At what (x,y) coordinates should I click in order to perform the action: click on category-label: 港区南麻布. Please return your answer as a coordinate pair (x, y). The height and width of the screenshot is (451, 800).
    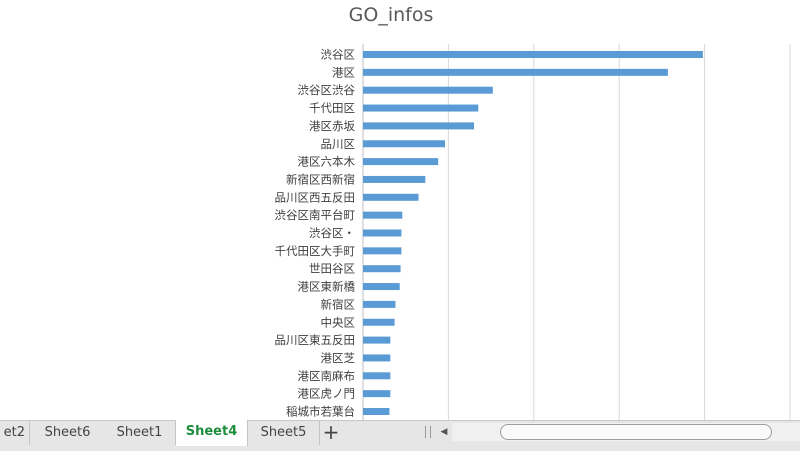
    Looking at the image, I should click on (327, 376).